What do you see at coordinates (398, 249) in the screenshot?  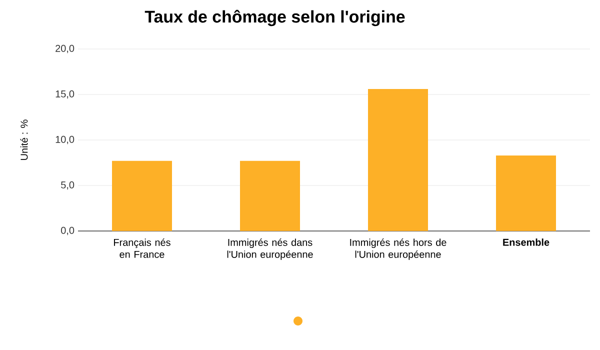 I see `x-tick-label: Immigrés nés hors de l'Union européenne` at bounding box center [398, 249].